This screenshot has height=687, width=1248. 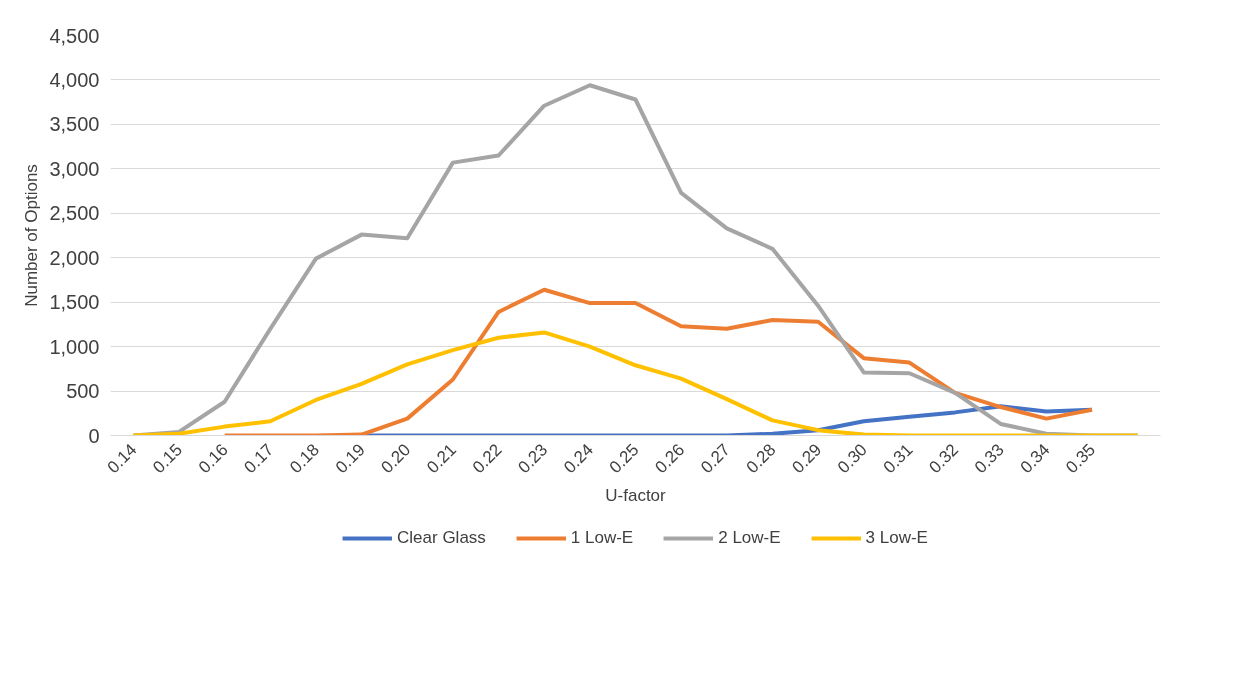 I want to click on y-tick-label: 3,500, so click(x=74, y=124).